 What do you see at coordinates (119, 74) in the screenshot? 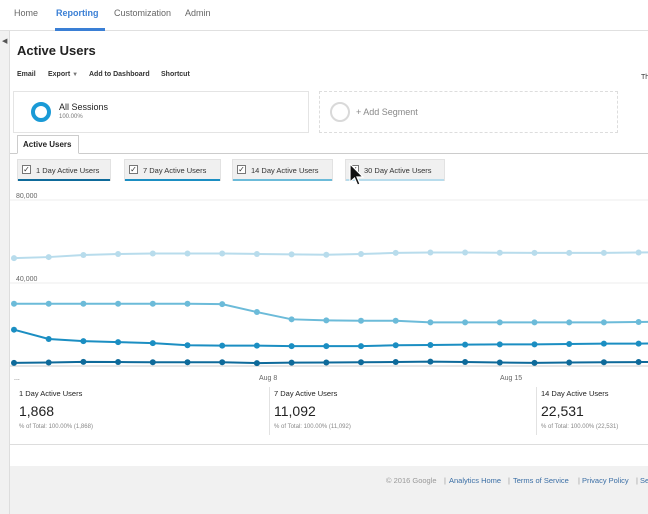
I see `add-to-dashboard-button: Add to Dashboard` at bounding box center [119, 74].